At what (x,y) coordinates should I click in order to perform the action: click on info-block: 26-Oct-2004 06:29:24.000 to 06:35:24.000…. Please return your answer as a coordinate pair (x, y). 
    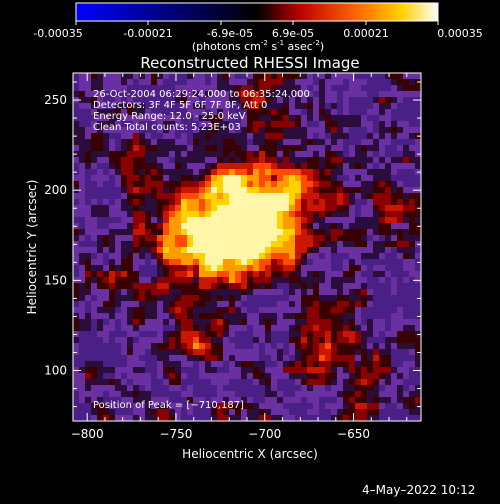
    Looking at the image, I should click on (201, 111).